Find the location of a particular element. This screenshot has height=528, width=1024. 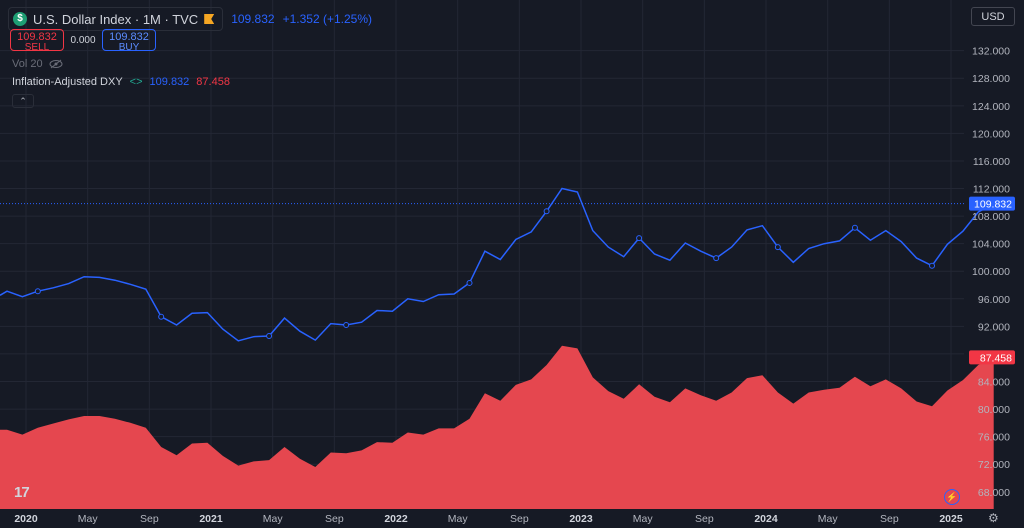

y-tick-label: 104.000 is located at coordinates (991, 245).